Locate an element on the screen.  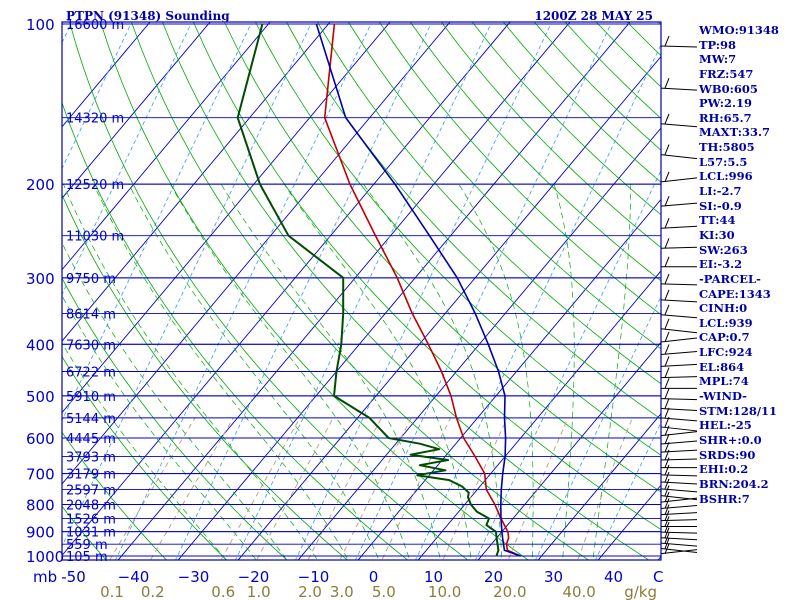
height-label: 7630 m is located at coordinates (91, 345).